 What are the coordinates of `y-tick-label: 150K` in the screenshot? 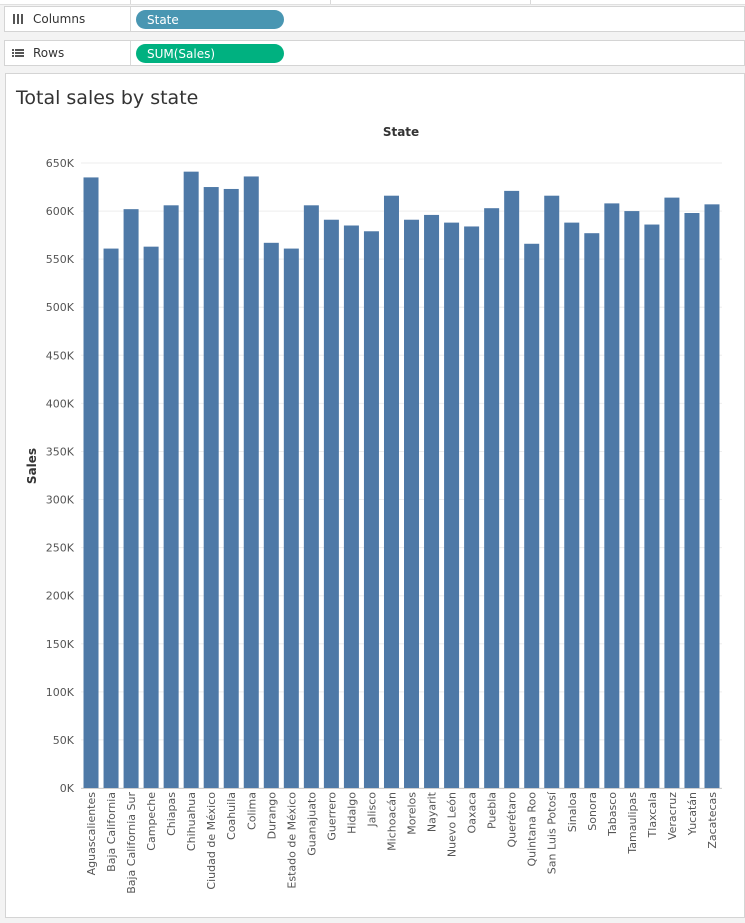 It's located at (60, 644).